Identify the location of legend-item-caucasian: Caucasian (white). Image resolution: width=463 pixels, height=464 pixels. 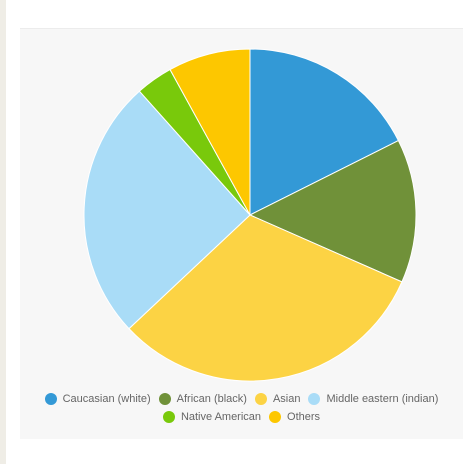
(97, 399).